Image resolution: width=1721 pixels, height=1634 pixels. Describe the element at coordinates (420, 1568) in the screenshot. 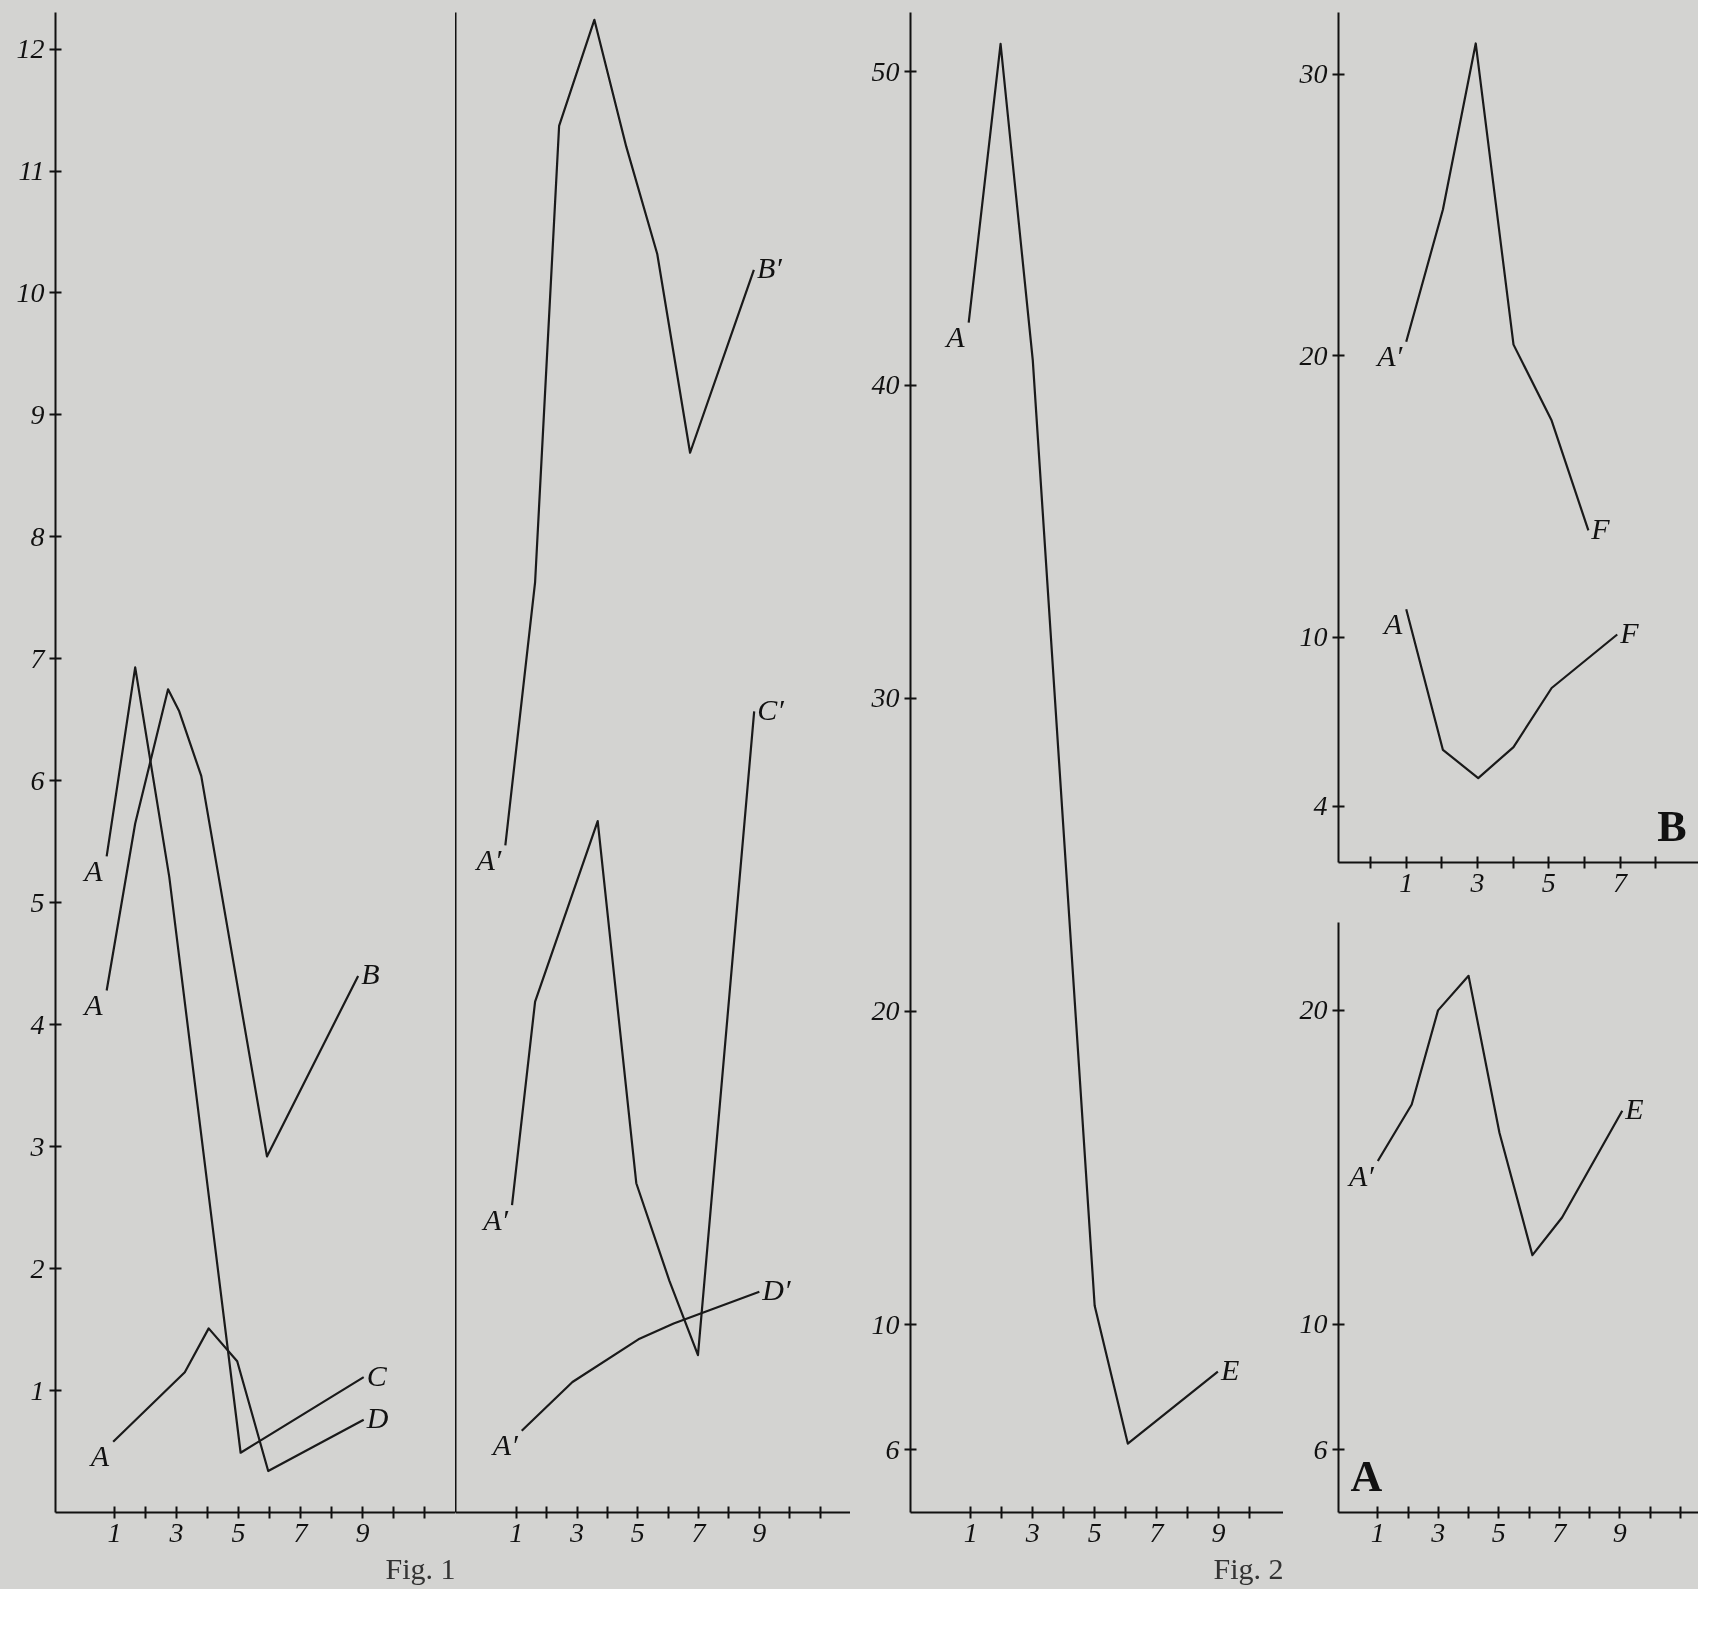

I see `caption: Fig. 1` at that location.